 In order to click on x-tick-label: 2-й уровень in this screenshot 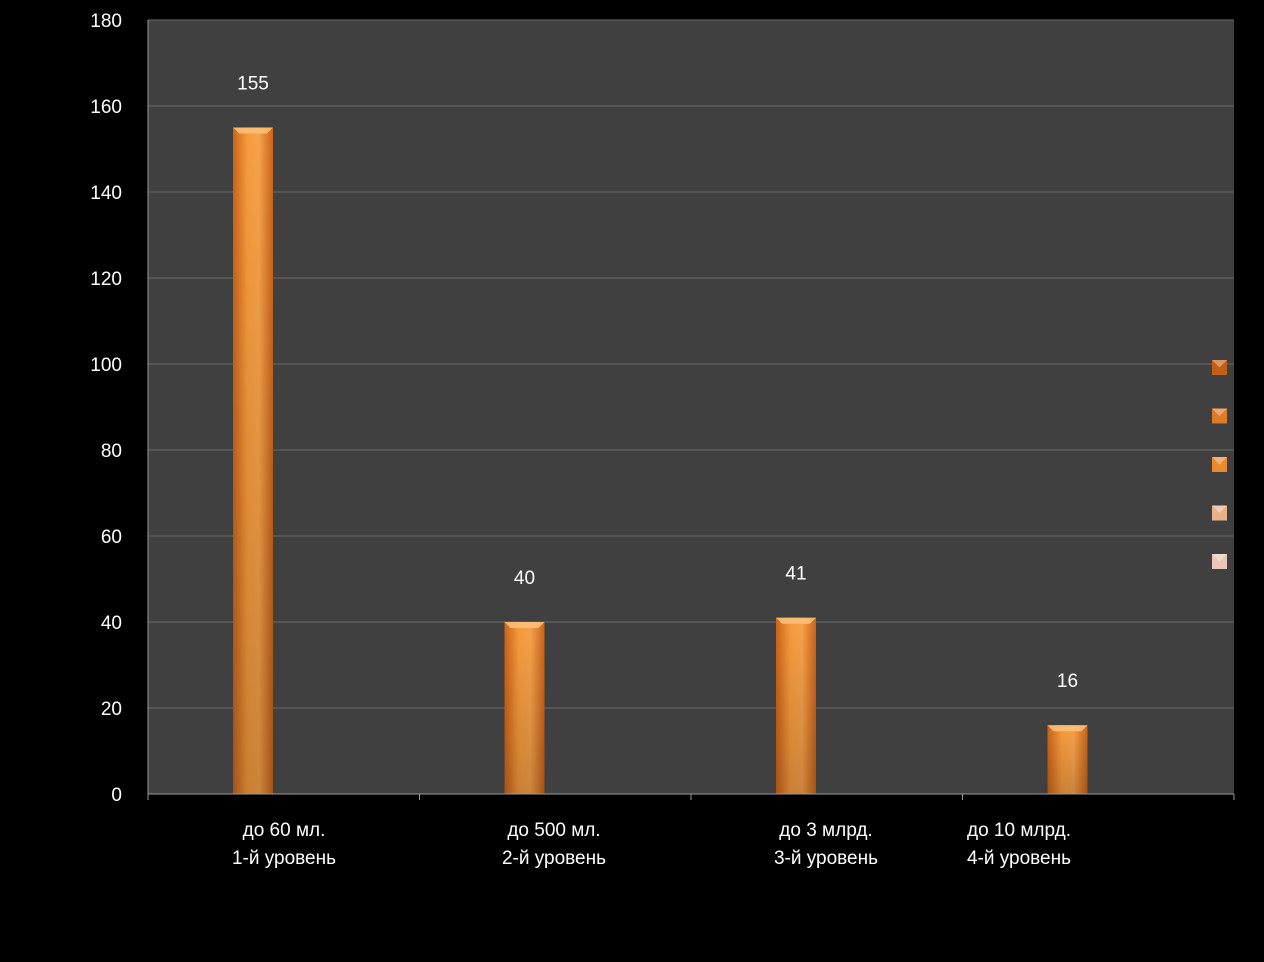, I will do `click(554, 858)`.